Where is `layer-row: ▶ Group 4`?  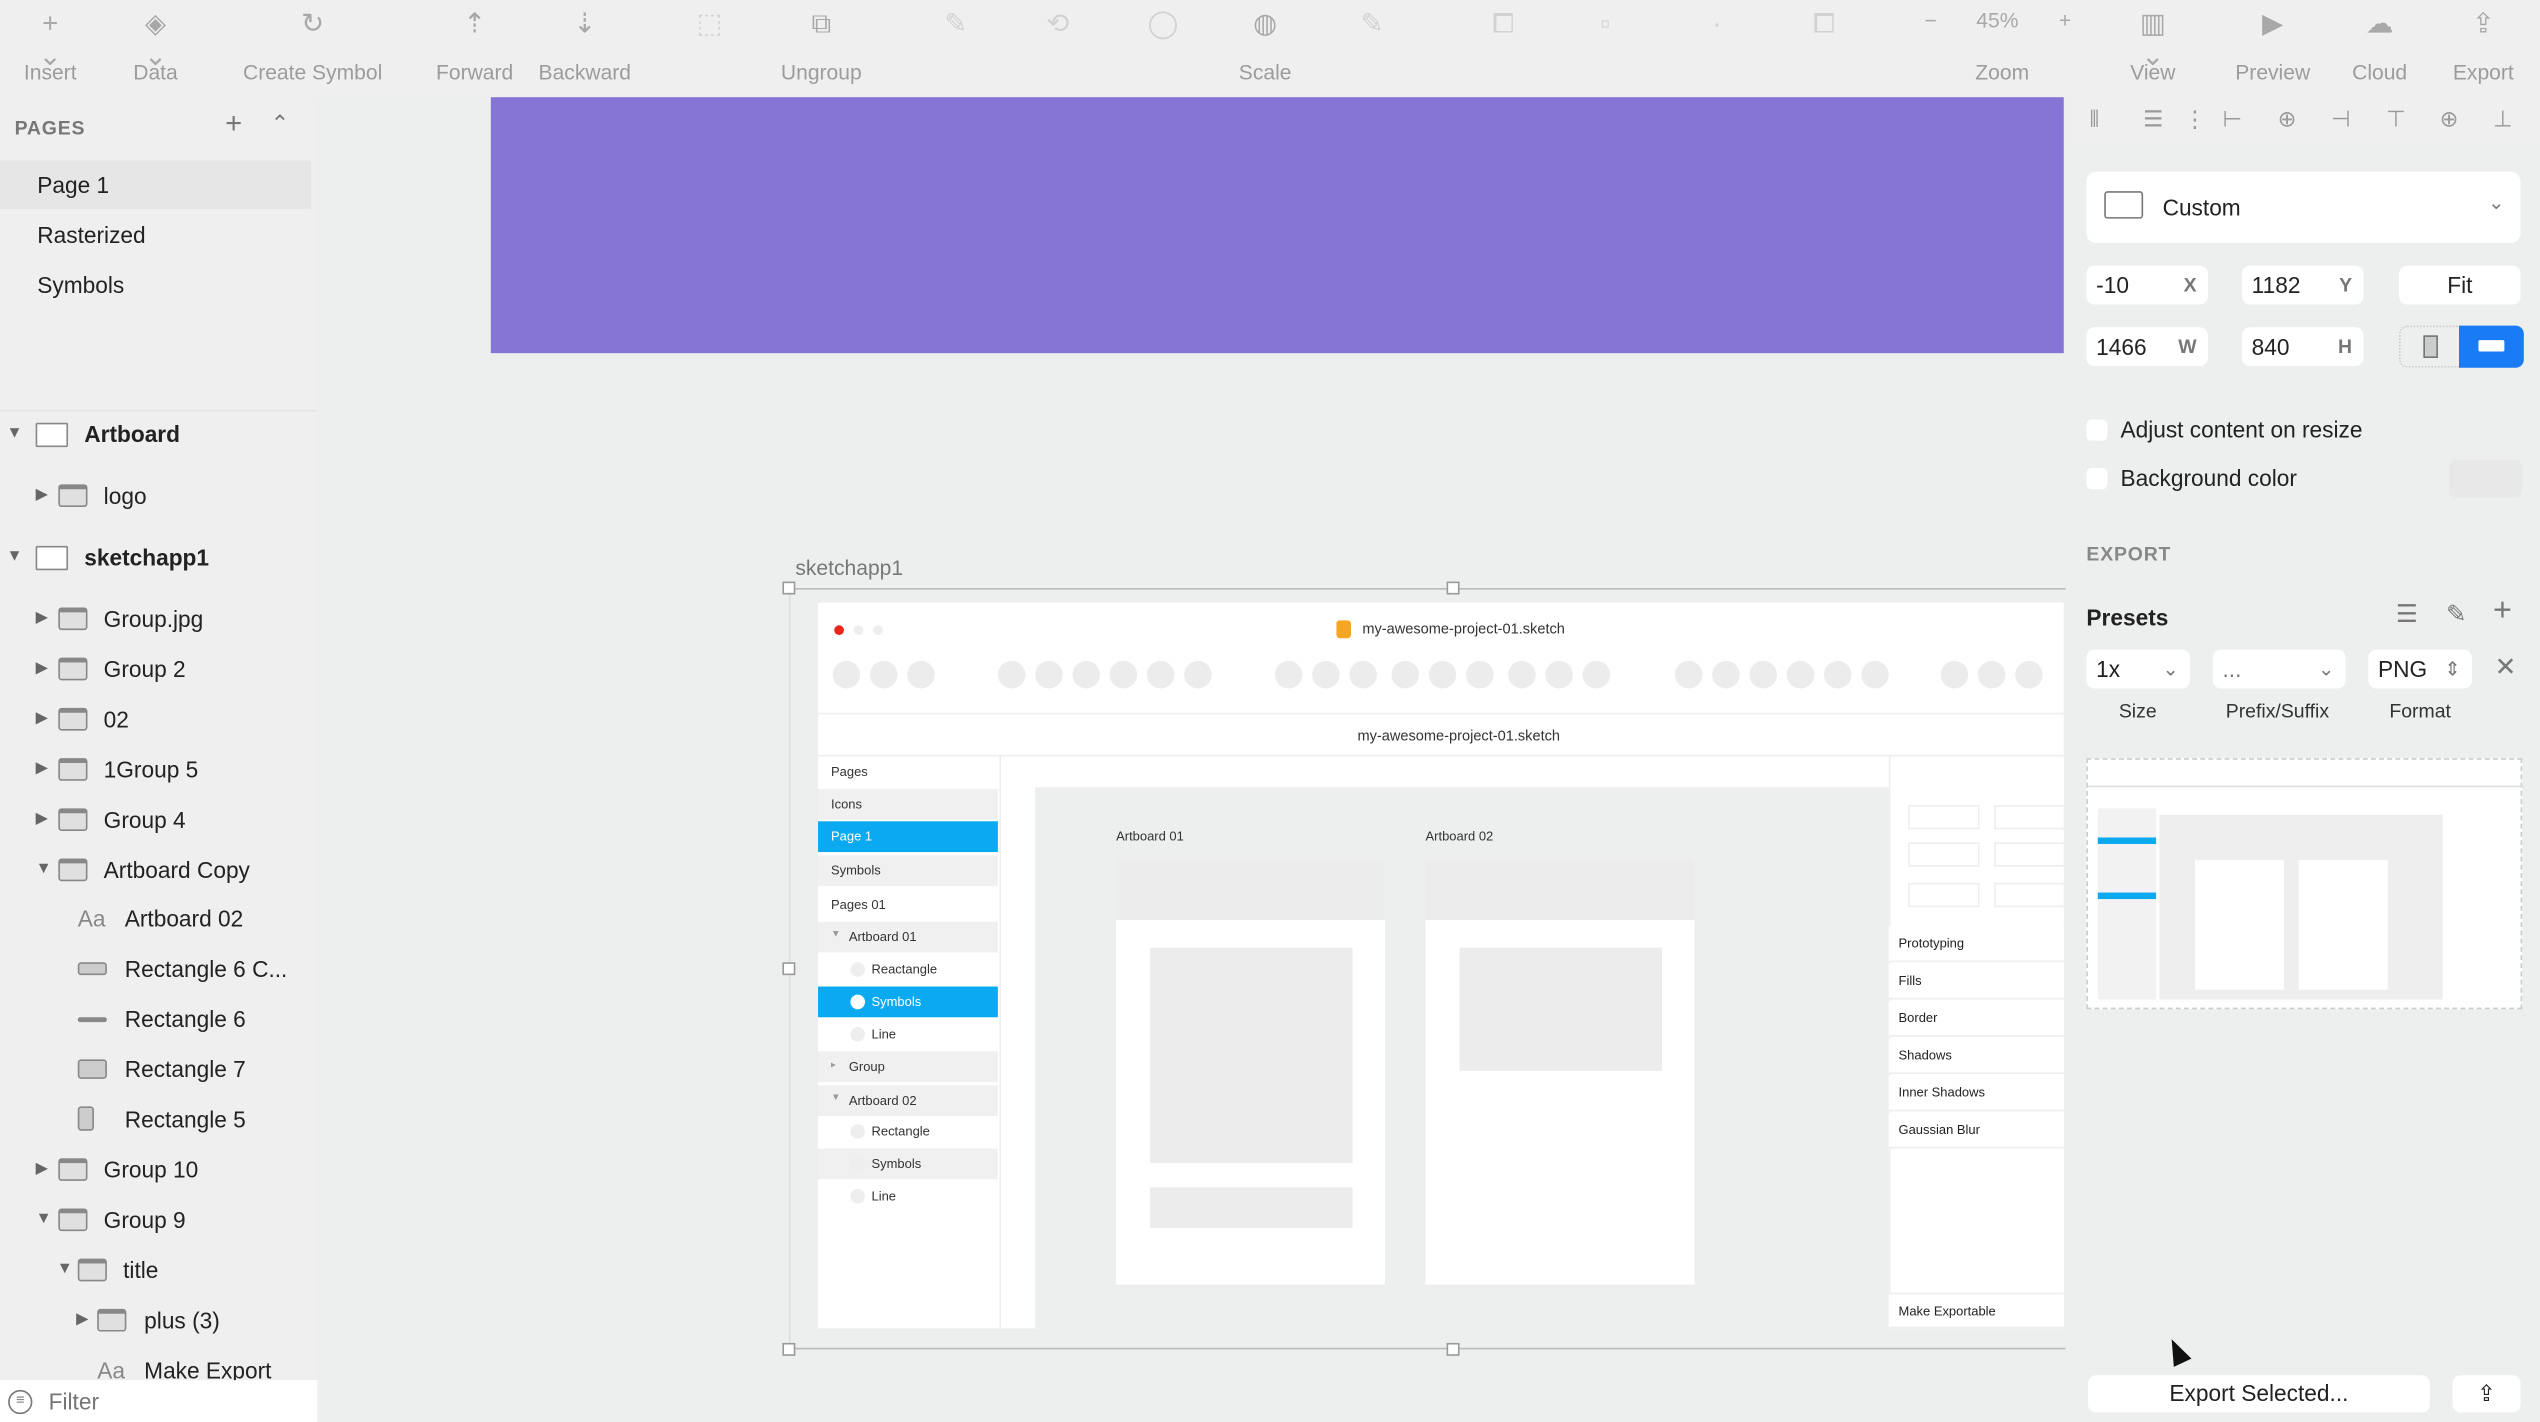
layer-row: ▶ Group 4 is located at coordinates (159, 819).